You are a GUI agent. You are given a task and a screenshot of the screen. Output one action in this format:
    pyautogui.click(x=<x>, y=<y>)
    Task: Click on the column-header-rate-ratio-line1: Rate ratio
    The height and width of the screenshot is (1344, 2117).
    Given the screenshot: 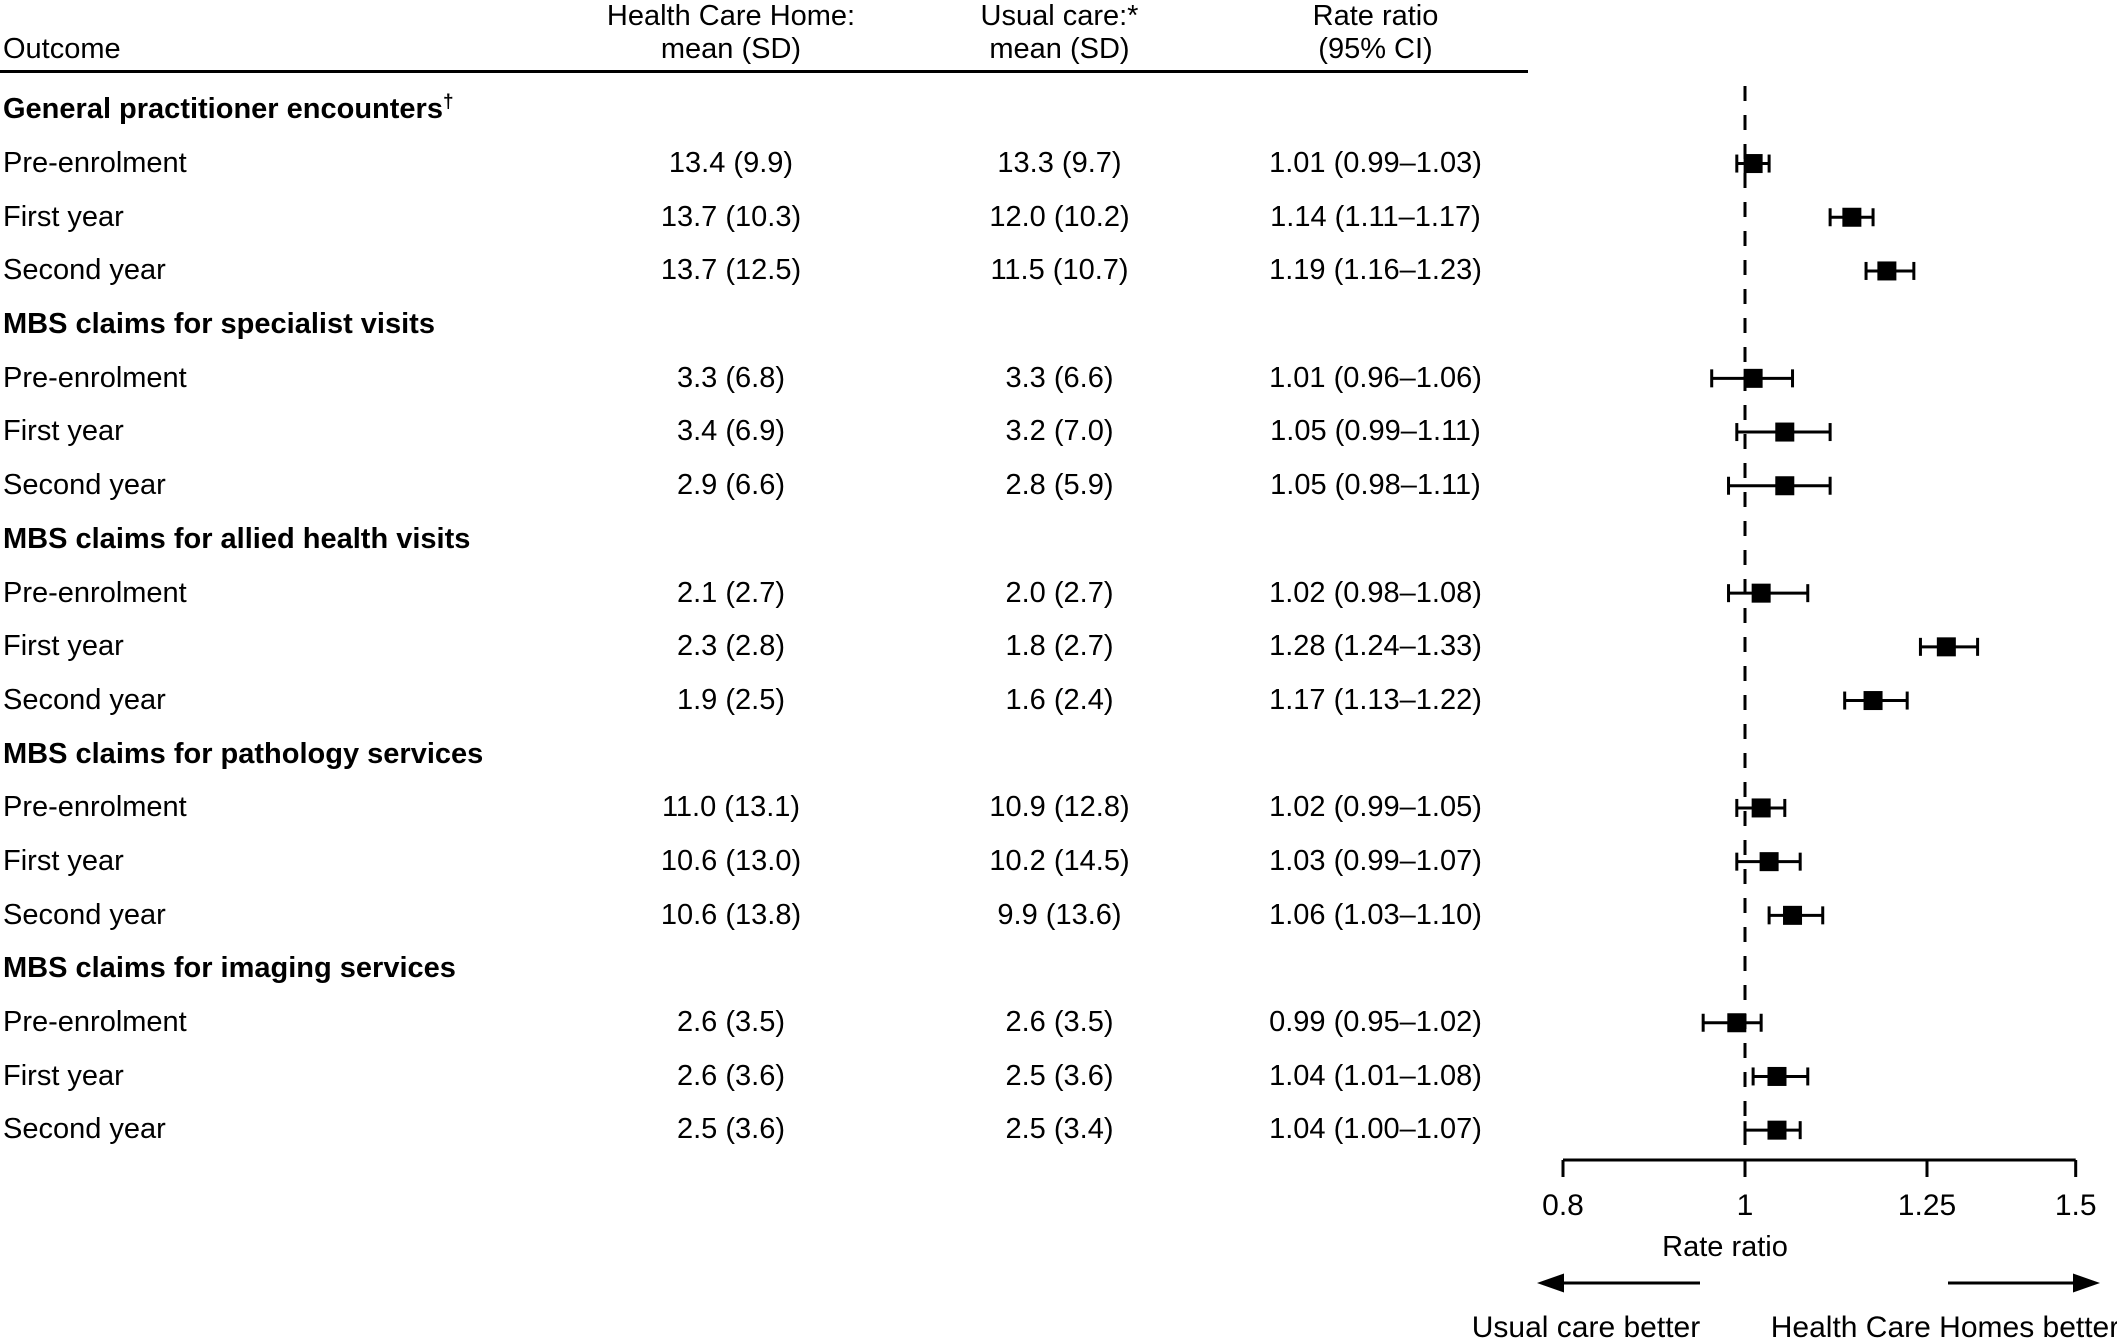 What is the action you would take?
    pyautogui.click(x=1375, y=16)
    